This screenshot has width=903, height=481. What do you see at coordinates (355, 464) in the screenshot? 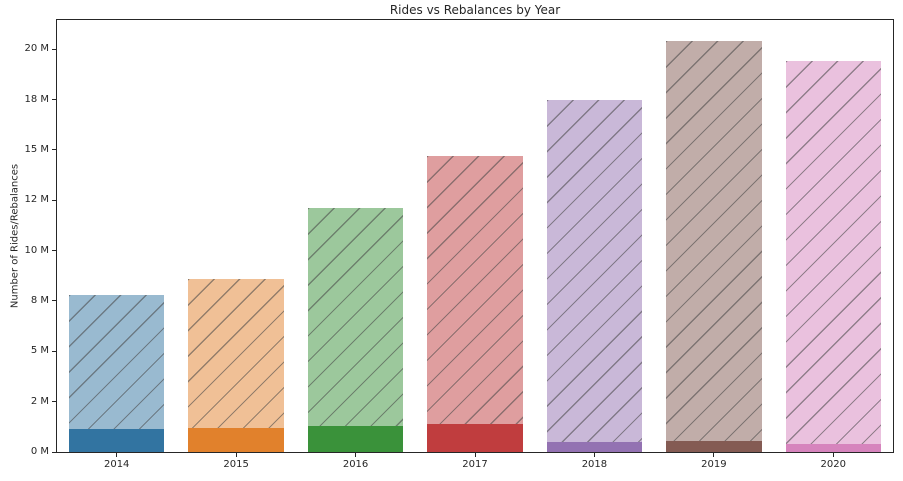
I see `x-tick-label-2016: 2016` at bounding box center [355, 464].